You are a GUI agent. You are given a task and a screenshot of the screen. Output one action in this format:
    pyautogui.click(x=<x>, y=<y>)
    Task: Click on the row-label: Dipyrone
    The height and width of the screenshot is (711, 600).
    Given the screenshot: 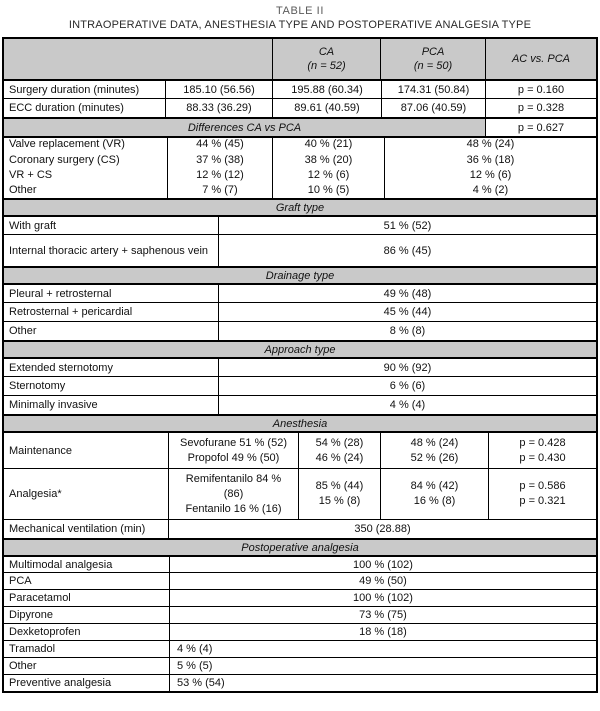 What is the action you would take?
    pyautogui.click(x=31, y=615)
    